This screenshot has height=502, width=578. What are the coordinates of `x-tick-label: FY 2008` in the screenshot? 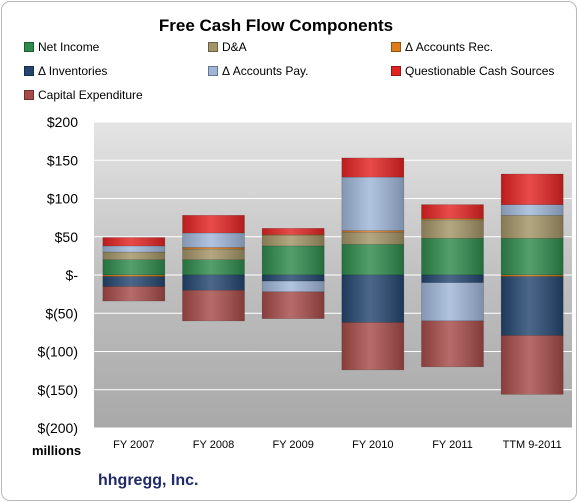 It's located at (213, 445).